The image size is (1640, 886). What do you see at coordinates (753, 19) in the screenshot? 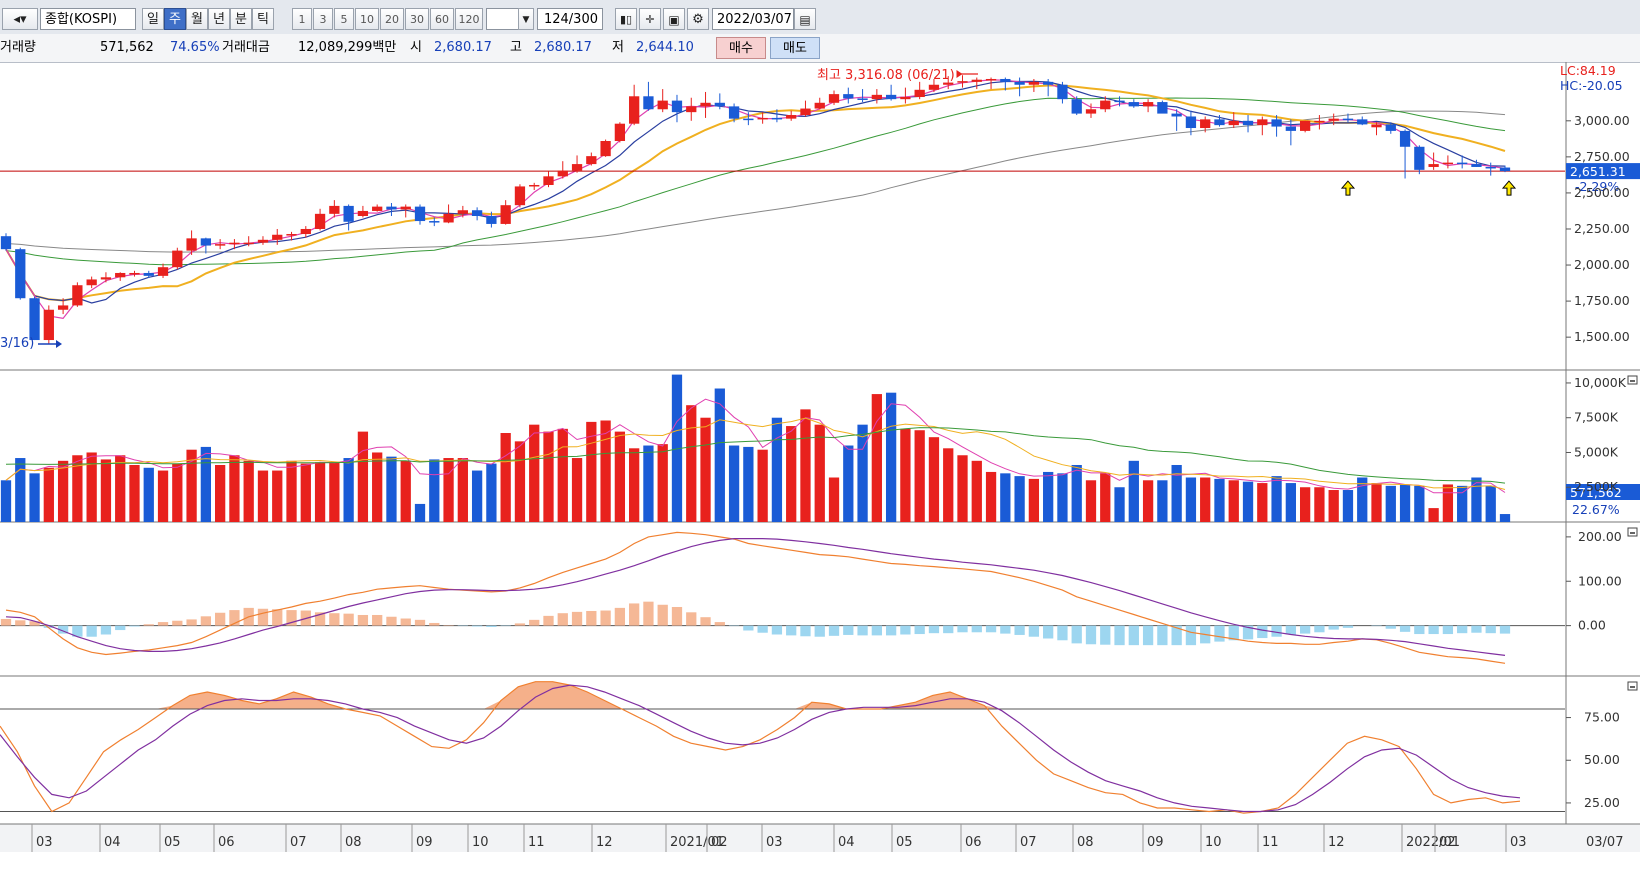
I see `date-field: 2022/03/07` at bounding box center [753, 19].